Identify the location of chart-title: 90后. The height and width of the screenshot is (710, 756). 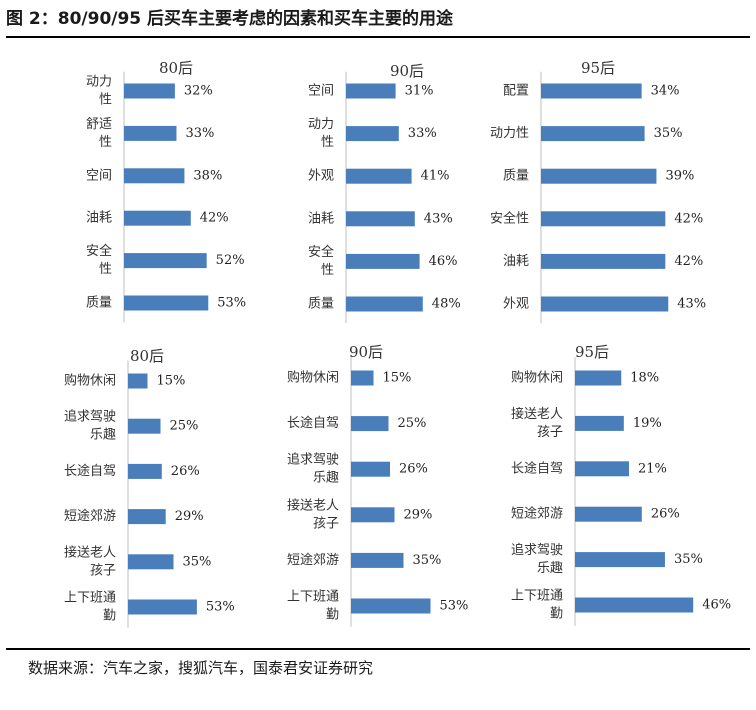
(407, 71).